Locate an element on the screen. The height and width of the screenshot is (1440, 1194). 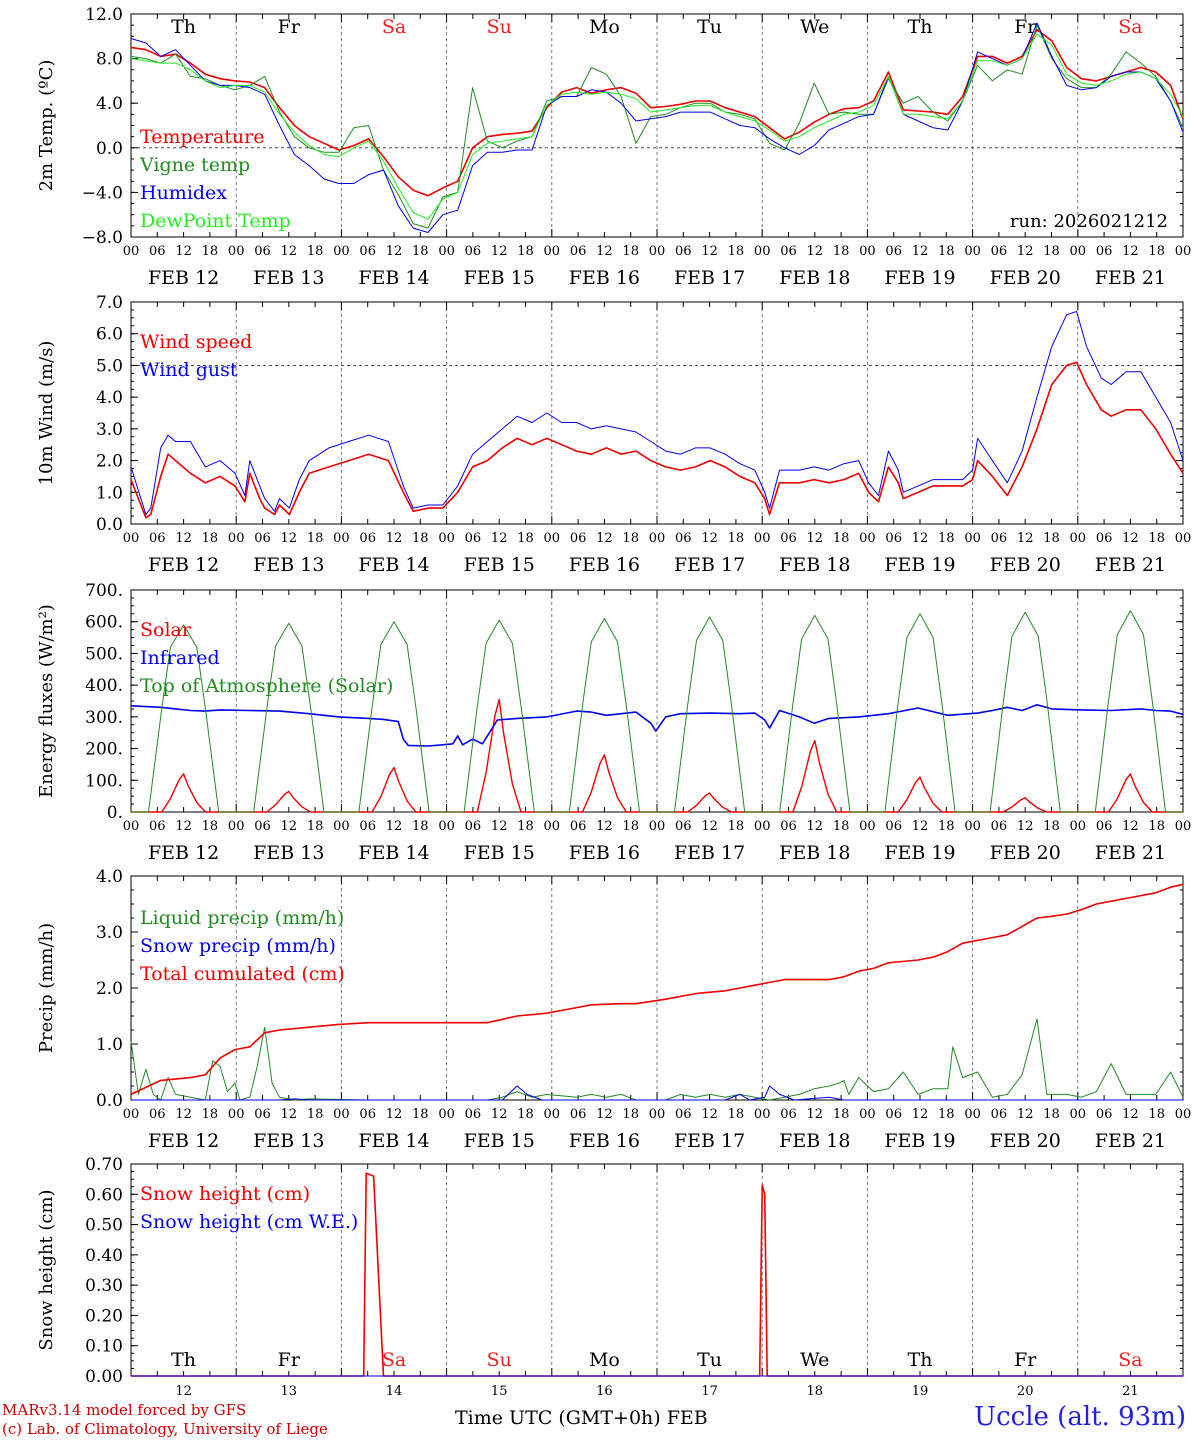
date-label: 14 is located at coordinates (394, 1391).